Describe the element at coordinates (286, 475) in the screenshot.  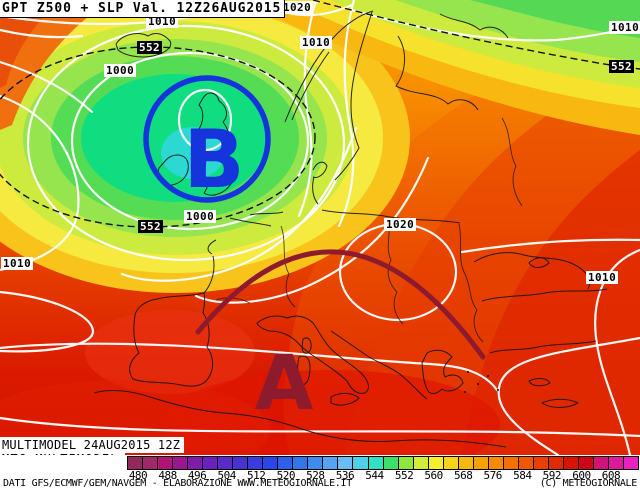
I see `colorbar-tick: 520` at that location.